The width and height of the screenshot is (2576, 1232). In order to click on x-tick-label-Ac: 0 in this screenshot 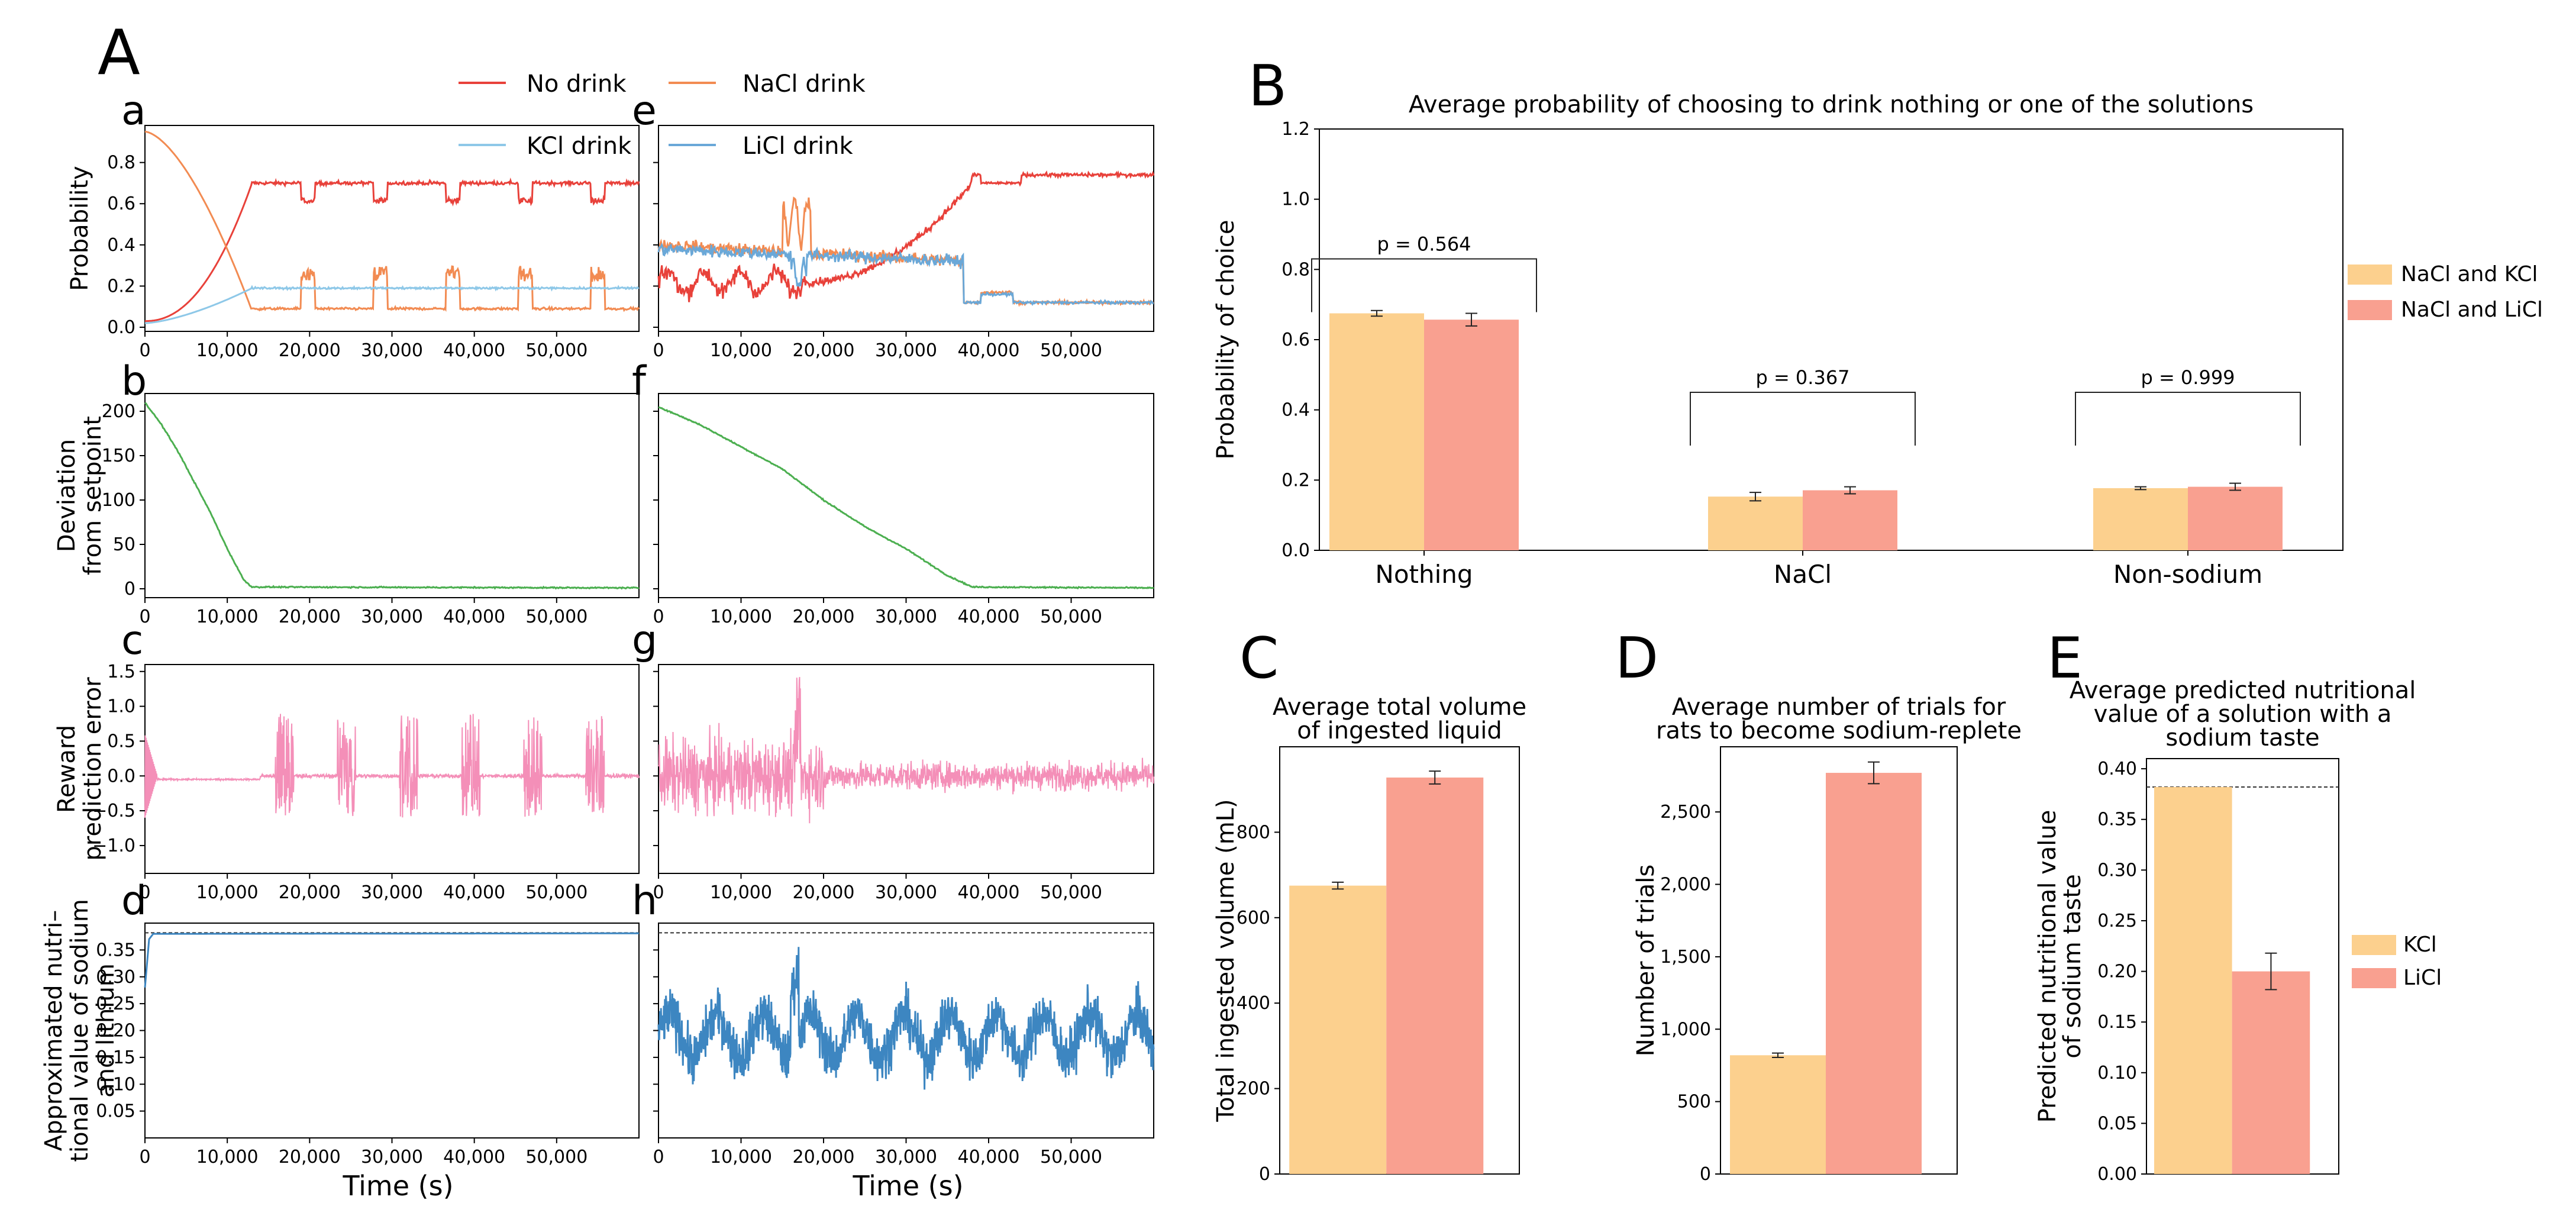, I will do `click(144, 892)`.